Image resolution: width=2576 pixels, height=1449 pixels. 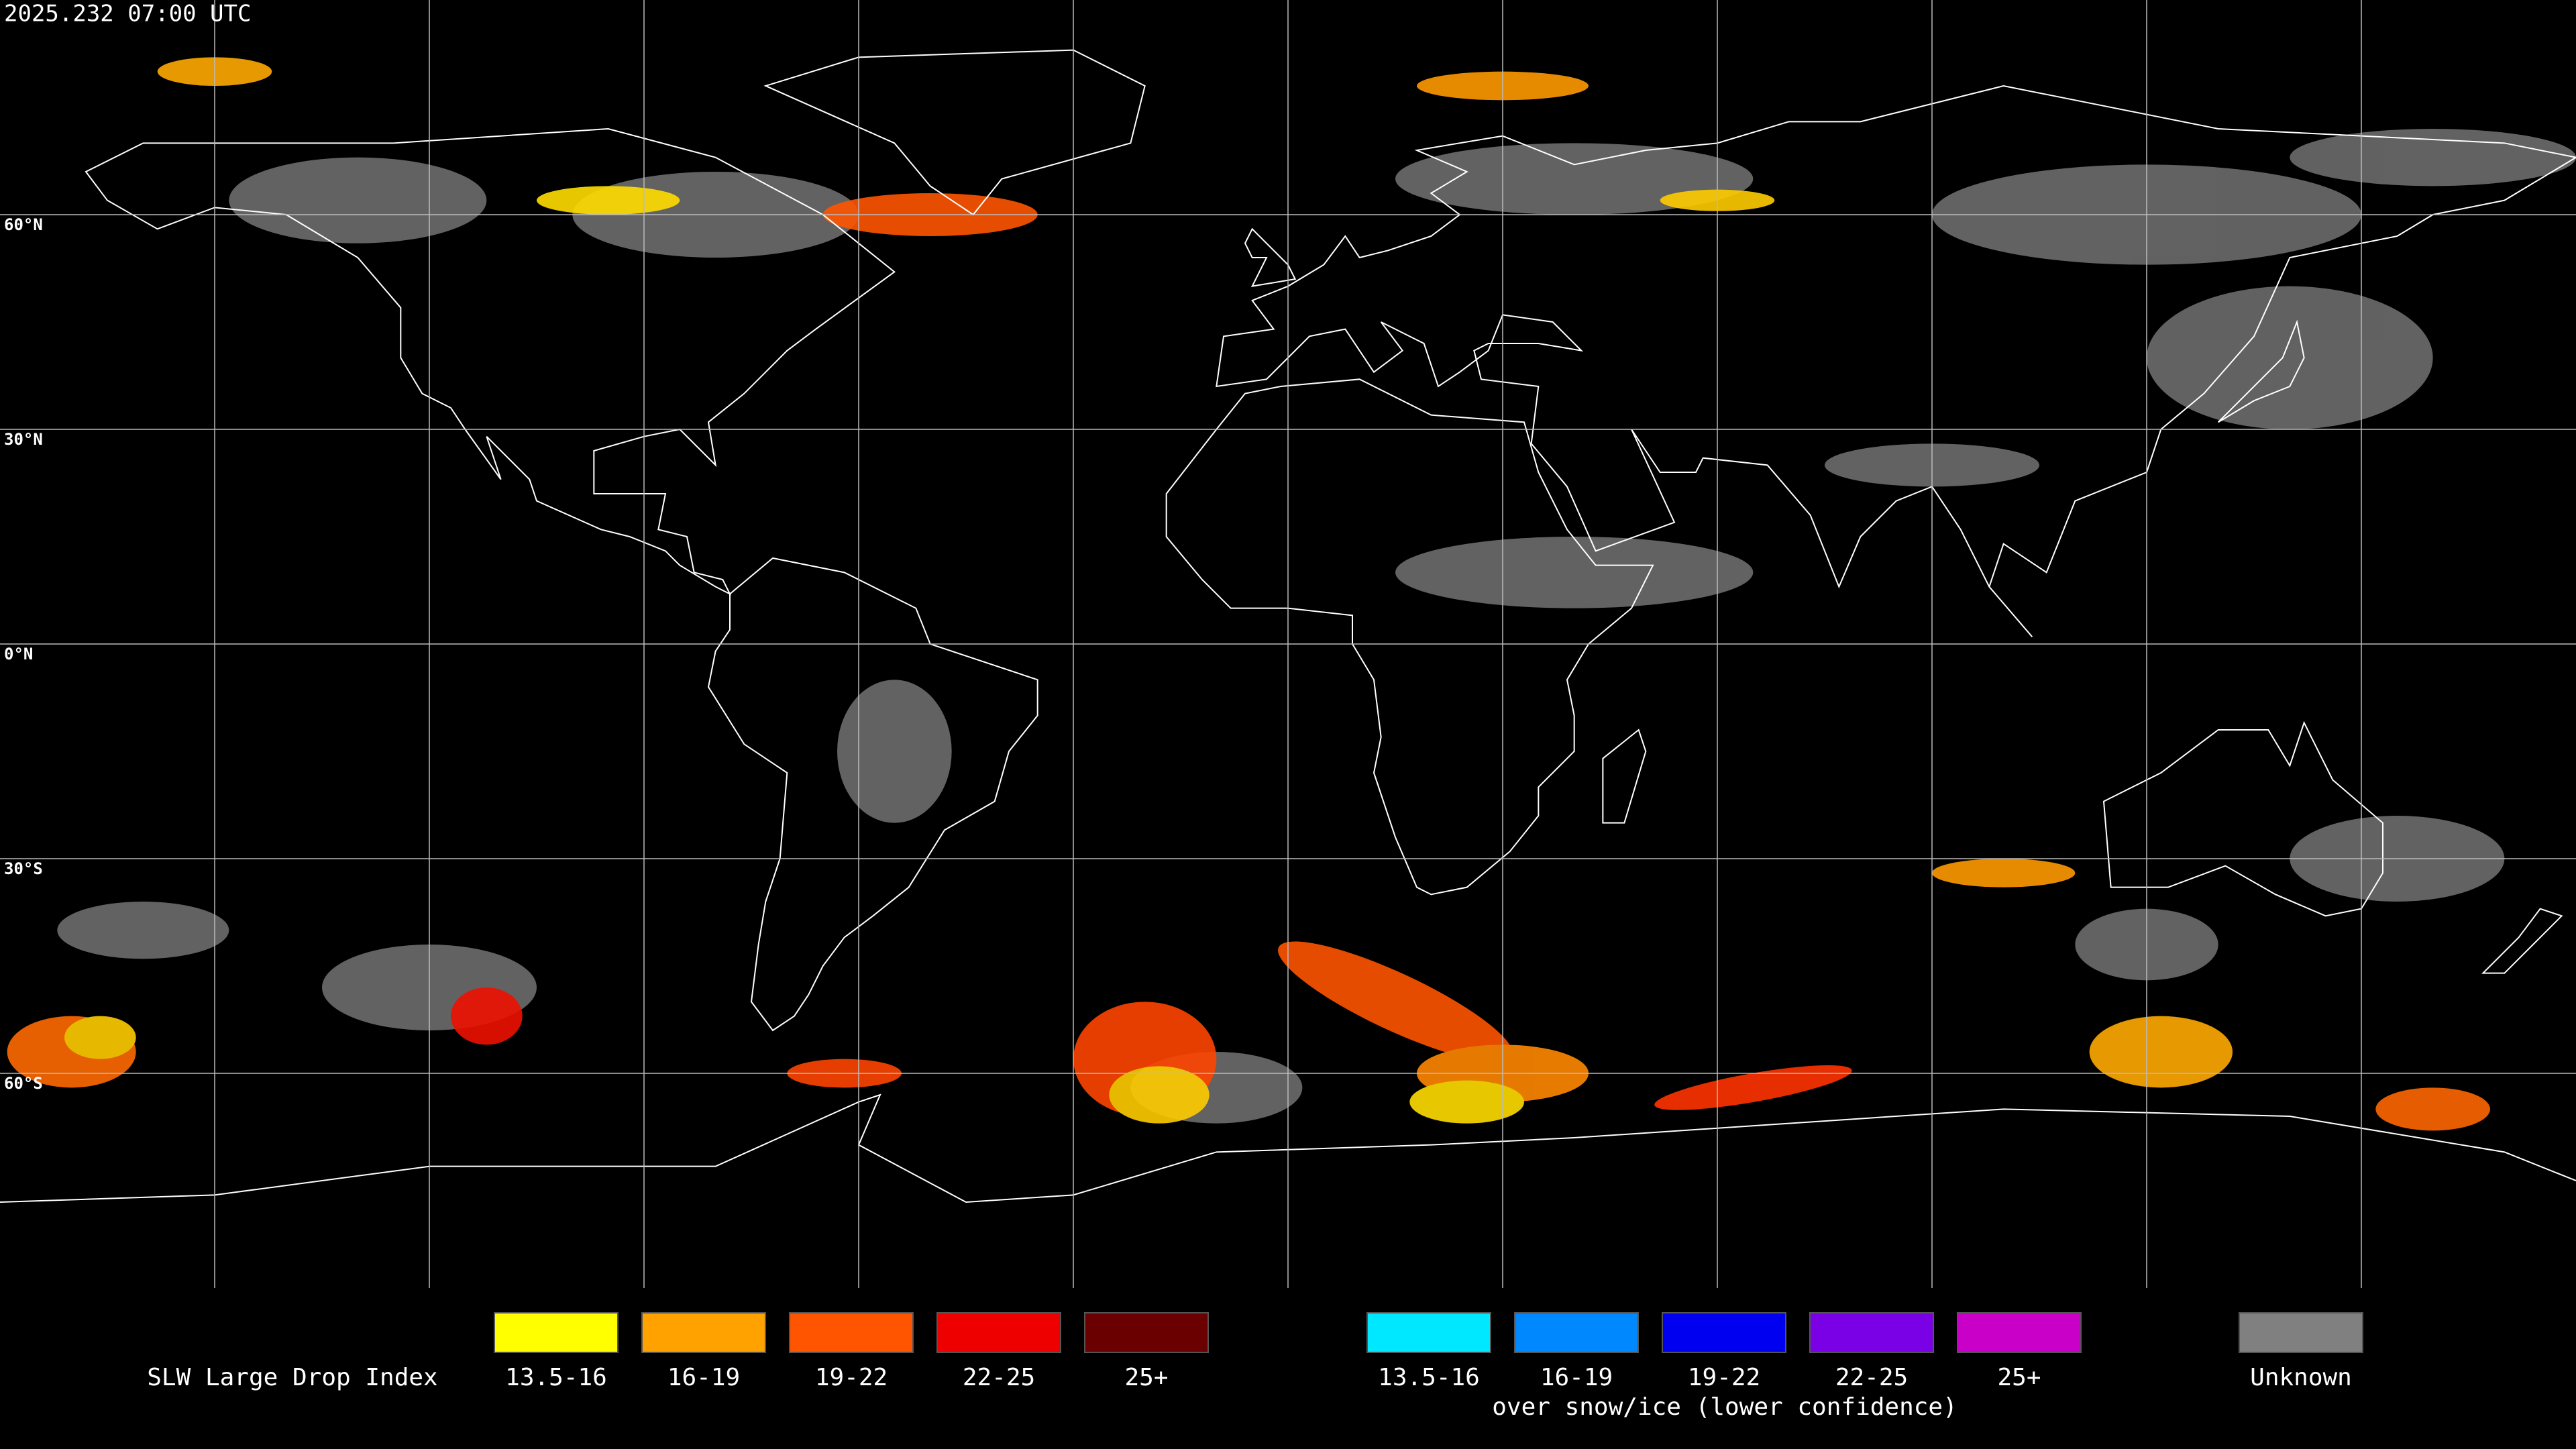 What do you see at coordinates (23, 1083) in the screenshot?
I see `latitude-label: 60°S` at bounding box center [23, 1083].